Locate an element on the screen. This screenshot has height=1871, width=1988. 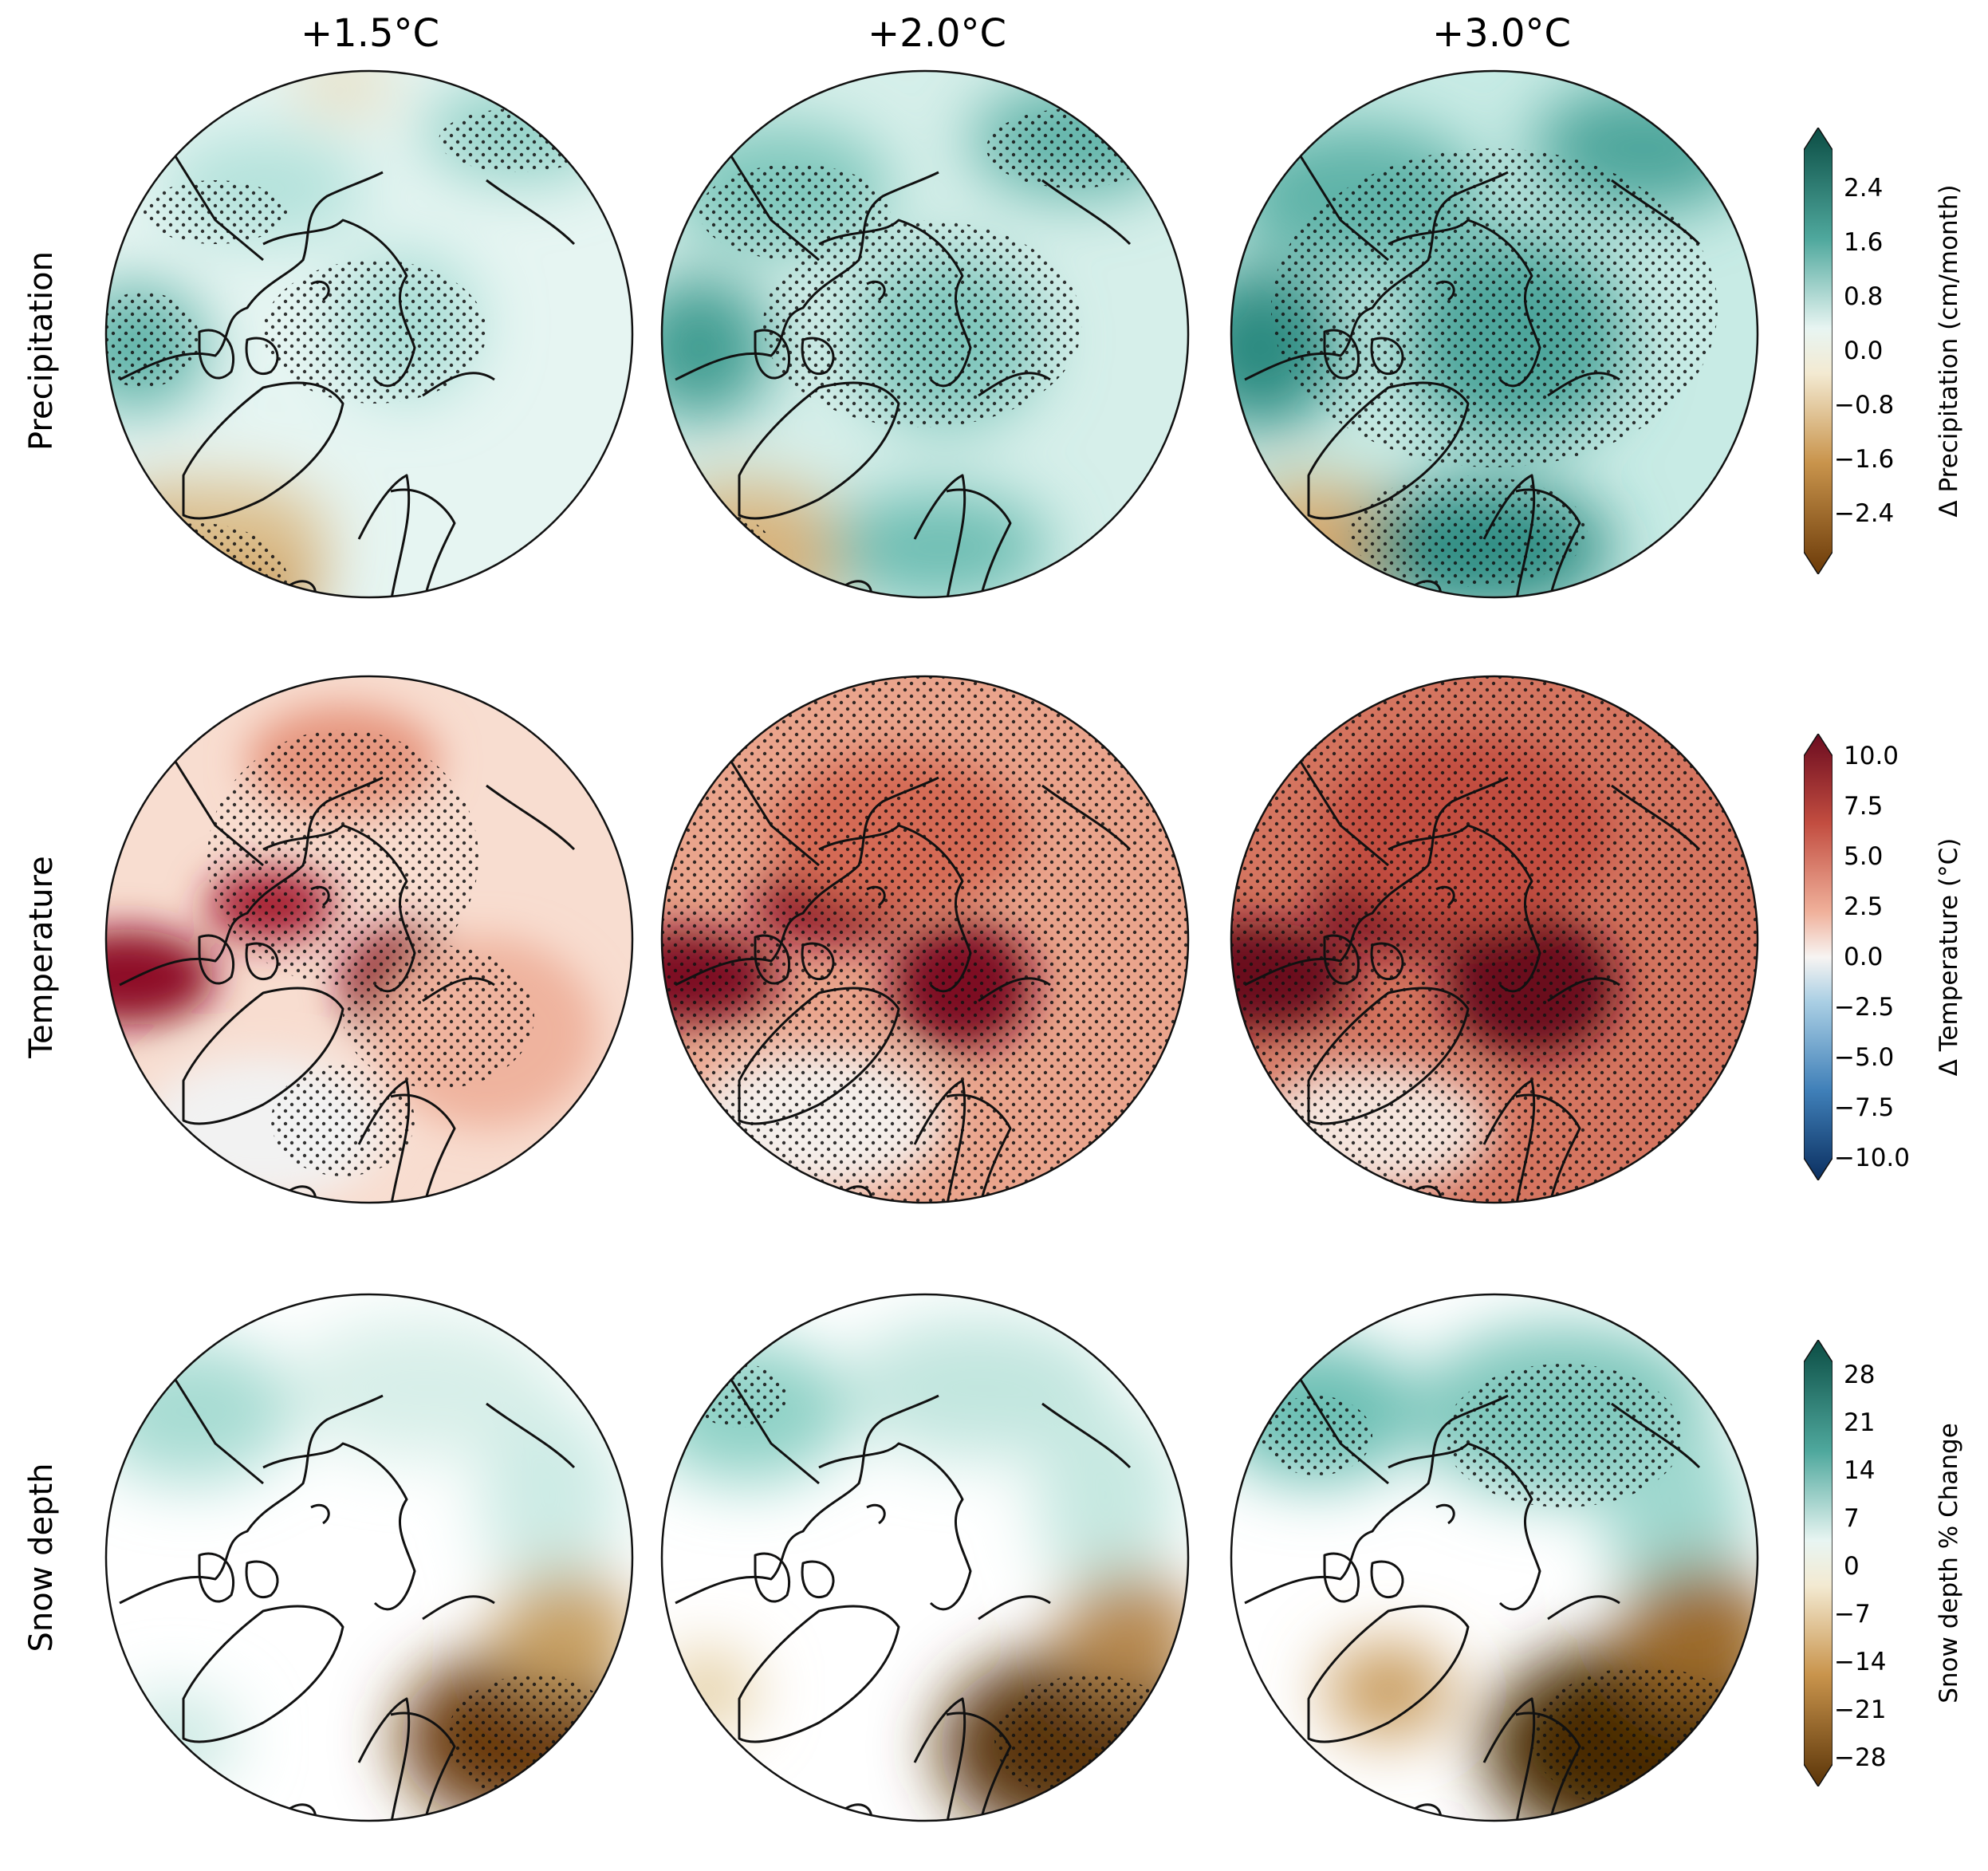
temp-tick: −10.0 is located at coordinates (1872, 1158).